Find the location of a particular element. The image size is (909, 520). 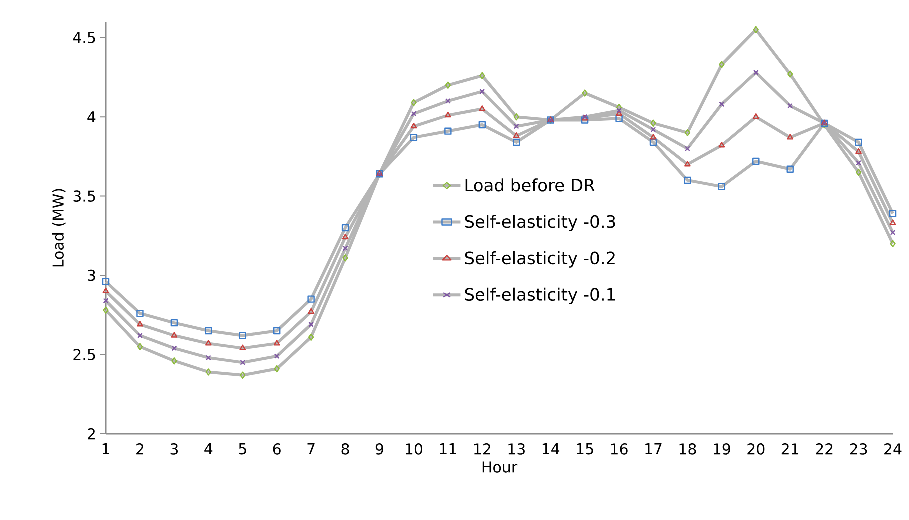

x-tick-label: 5 is located at coordinates (242, 449).